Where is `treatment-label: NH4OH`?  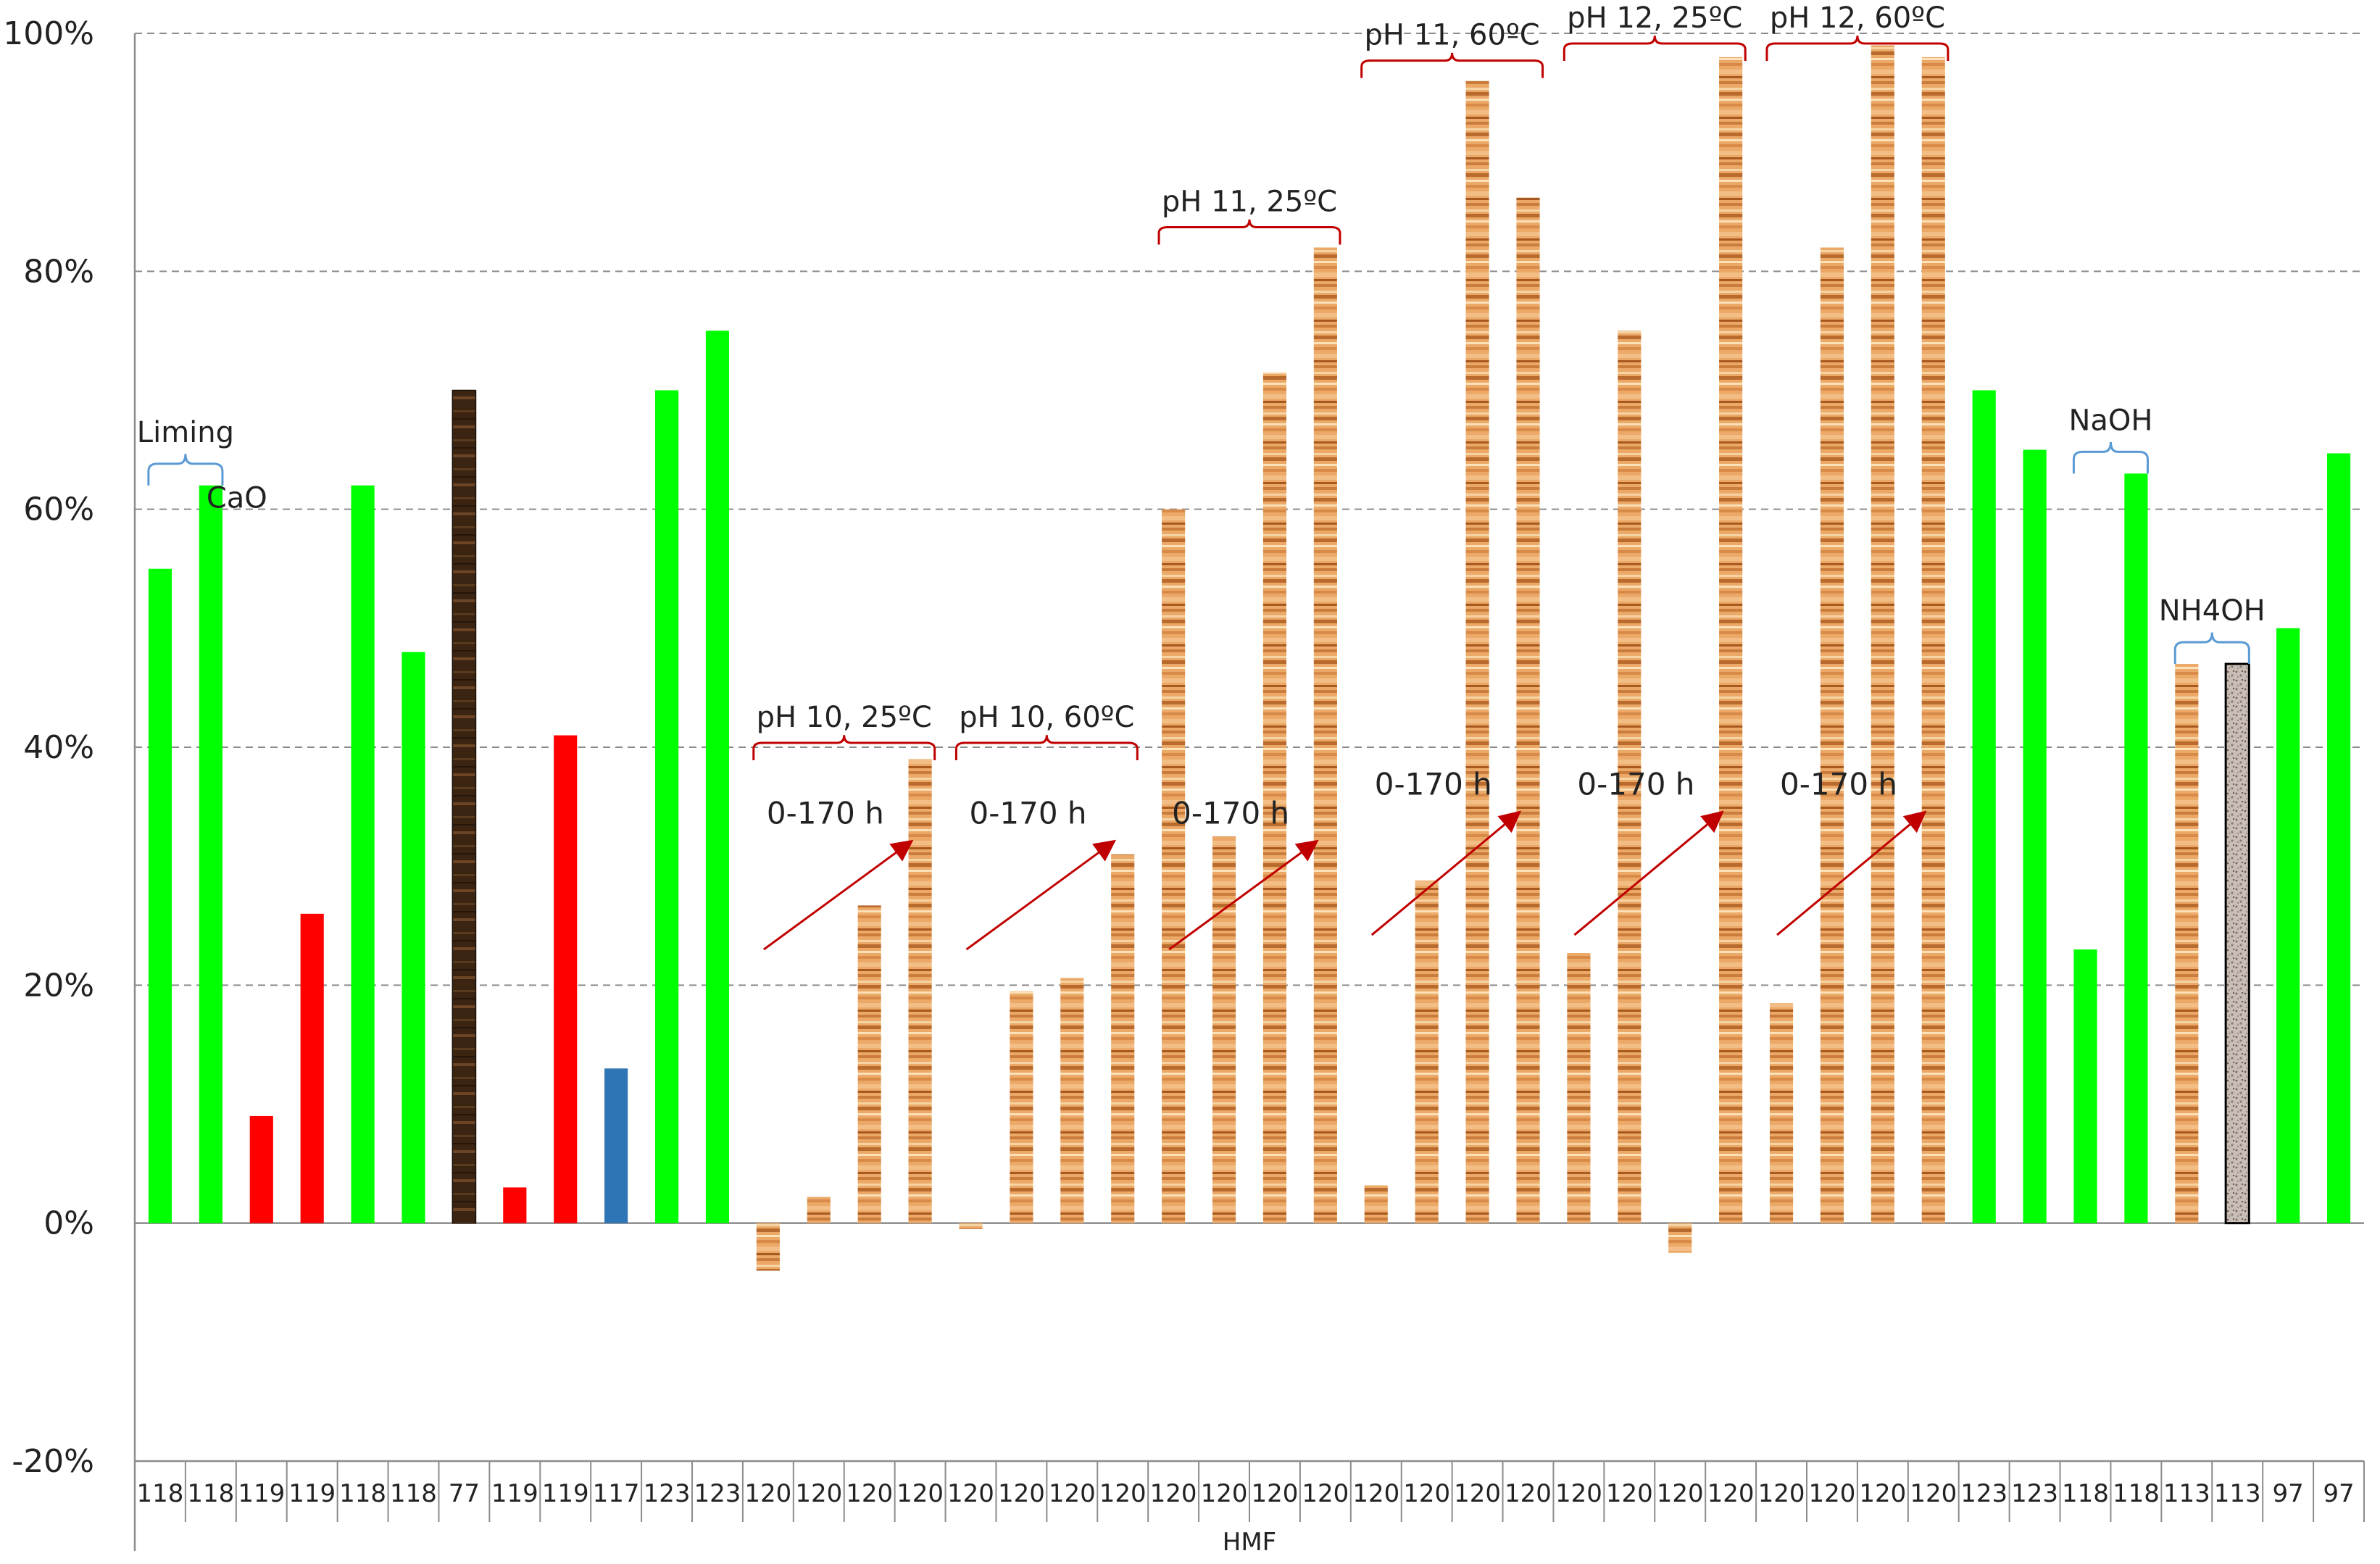
treatment-label: NH4OH is located at coordinates (2212, 611).